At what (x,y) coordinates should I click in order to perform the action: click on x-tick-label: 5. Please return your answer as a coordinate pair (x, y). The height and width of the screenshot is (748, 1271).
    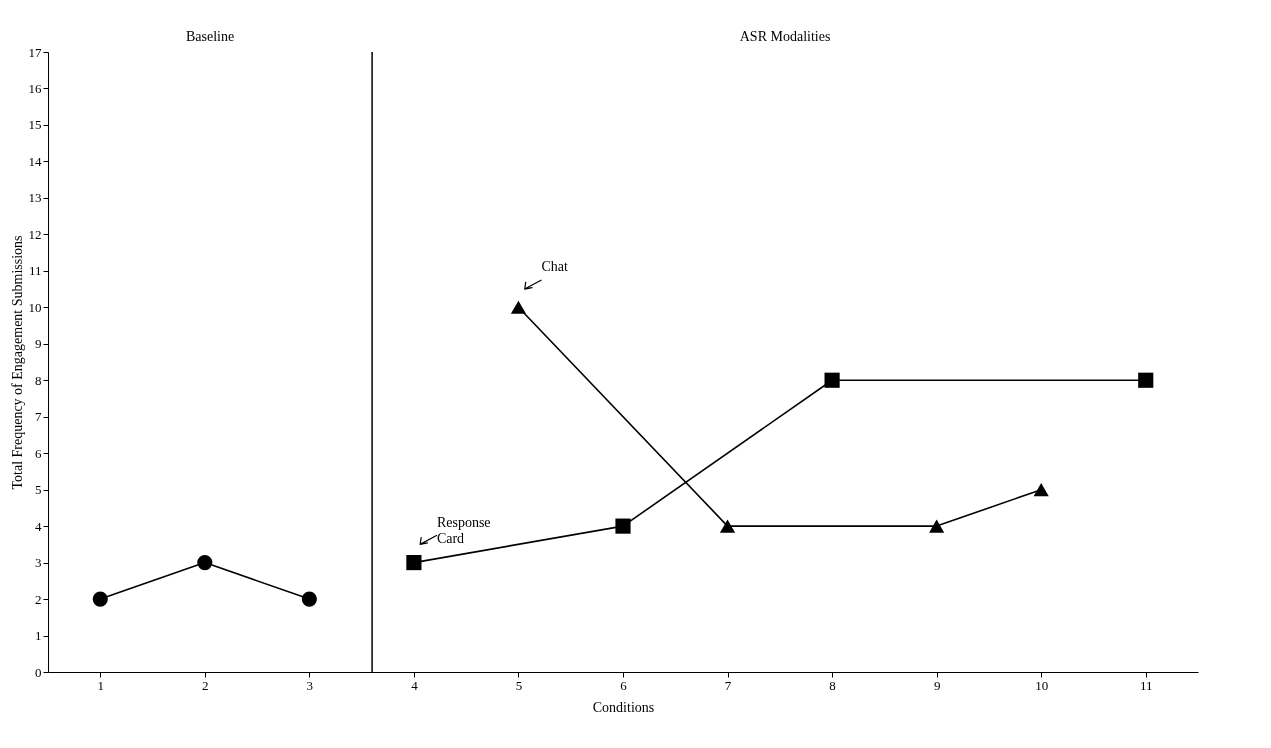
    Looking at the image, I should click on (519, 685).